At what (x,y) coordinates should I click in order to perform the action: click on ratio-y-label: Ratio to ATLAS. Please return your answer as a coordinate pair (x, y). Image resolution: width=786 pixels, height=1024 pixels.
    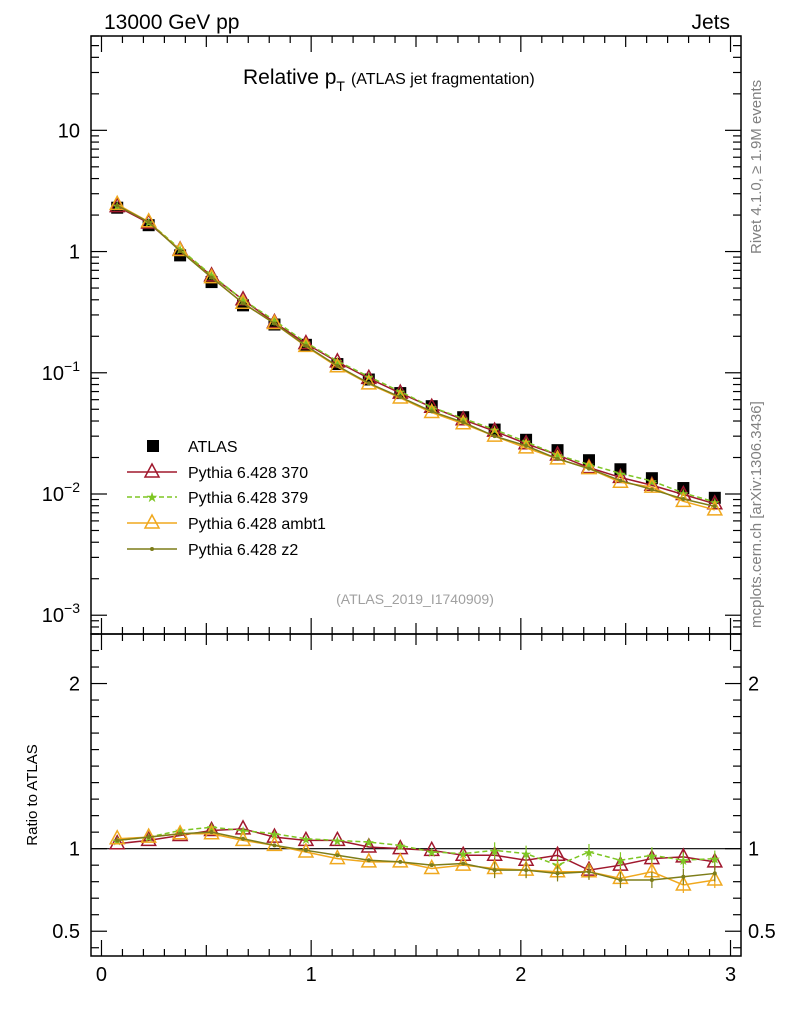
    Looking at the image, I should click on (32, 794).